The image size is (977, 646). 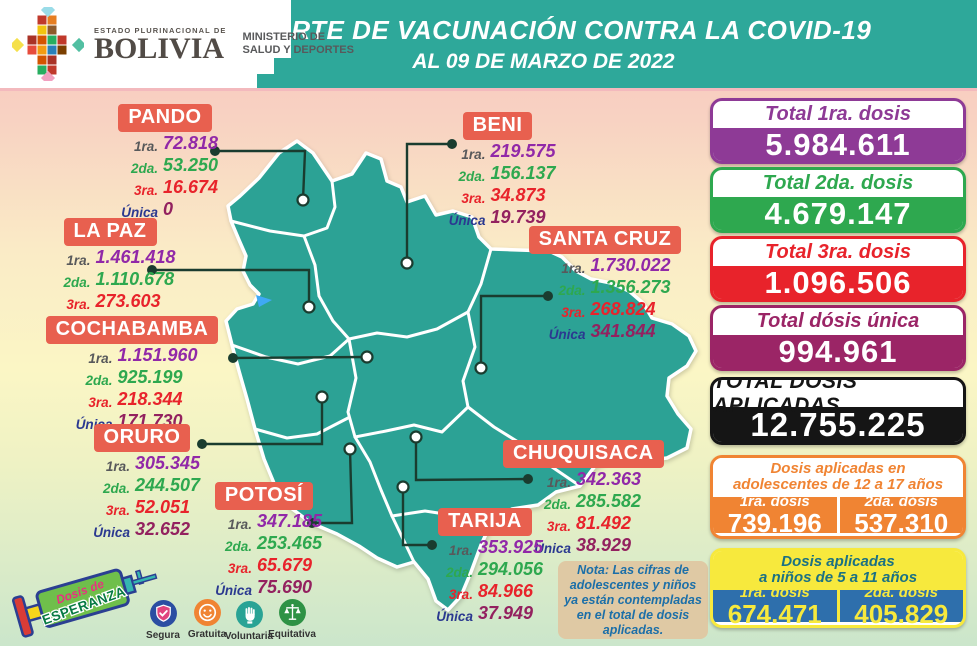 What do you see at coordinates (838, 468) in the screenshot?
I see `adolescents-title-line1: Dosis aplicadas en` at bounding box center [838, 468].